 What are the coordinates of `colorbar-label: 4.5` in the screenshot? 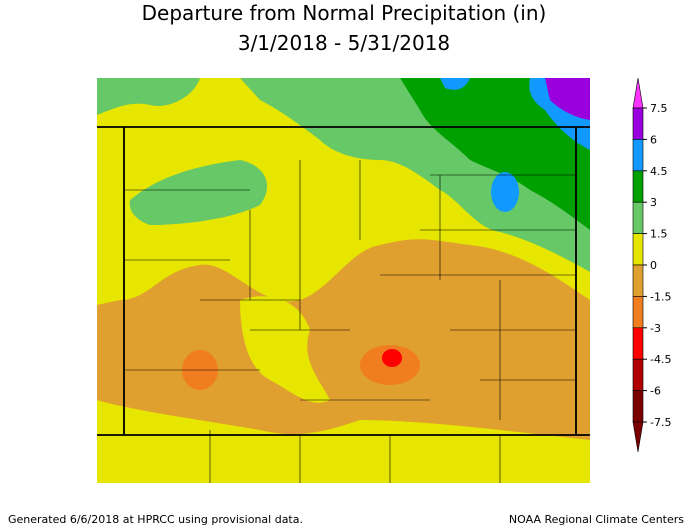 It's located at (659, 171).